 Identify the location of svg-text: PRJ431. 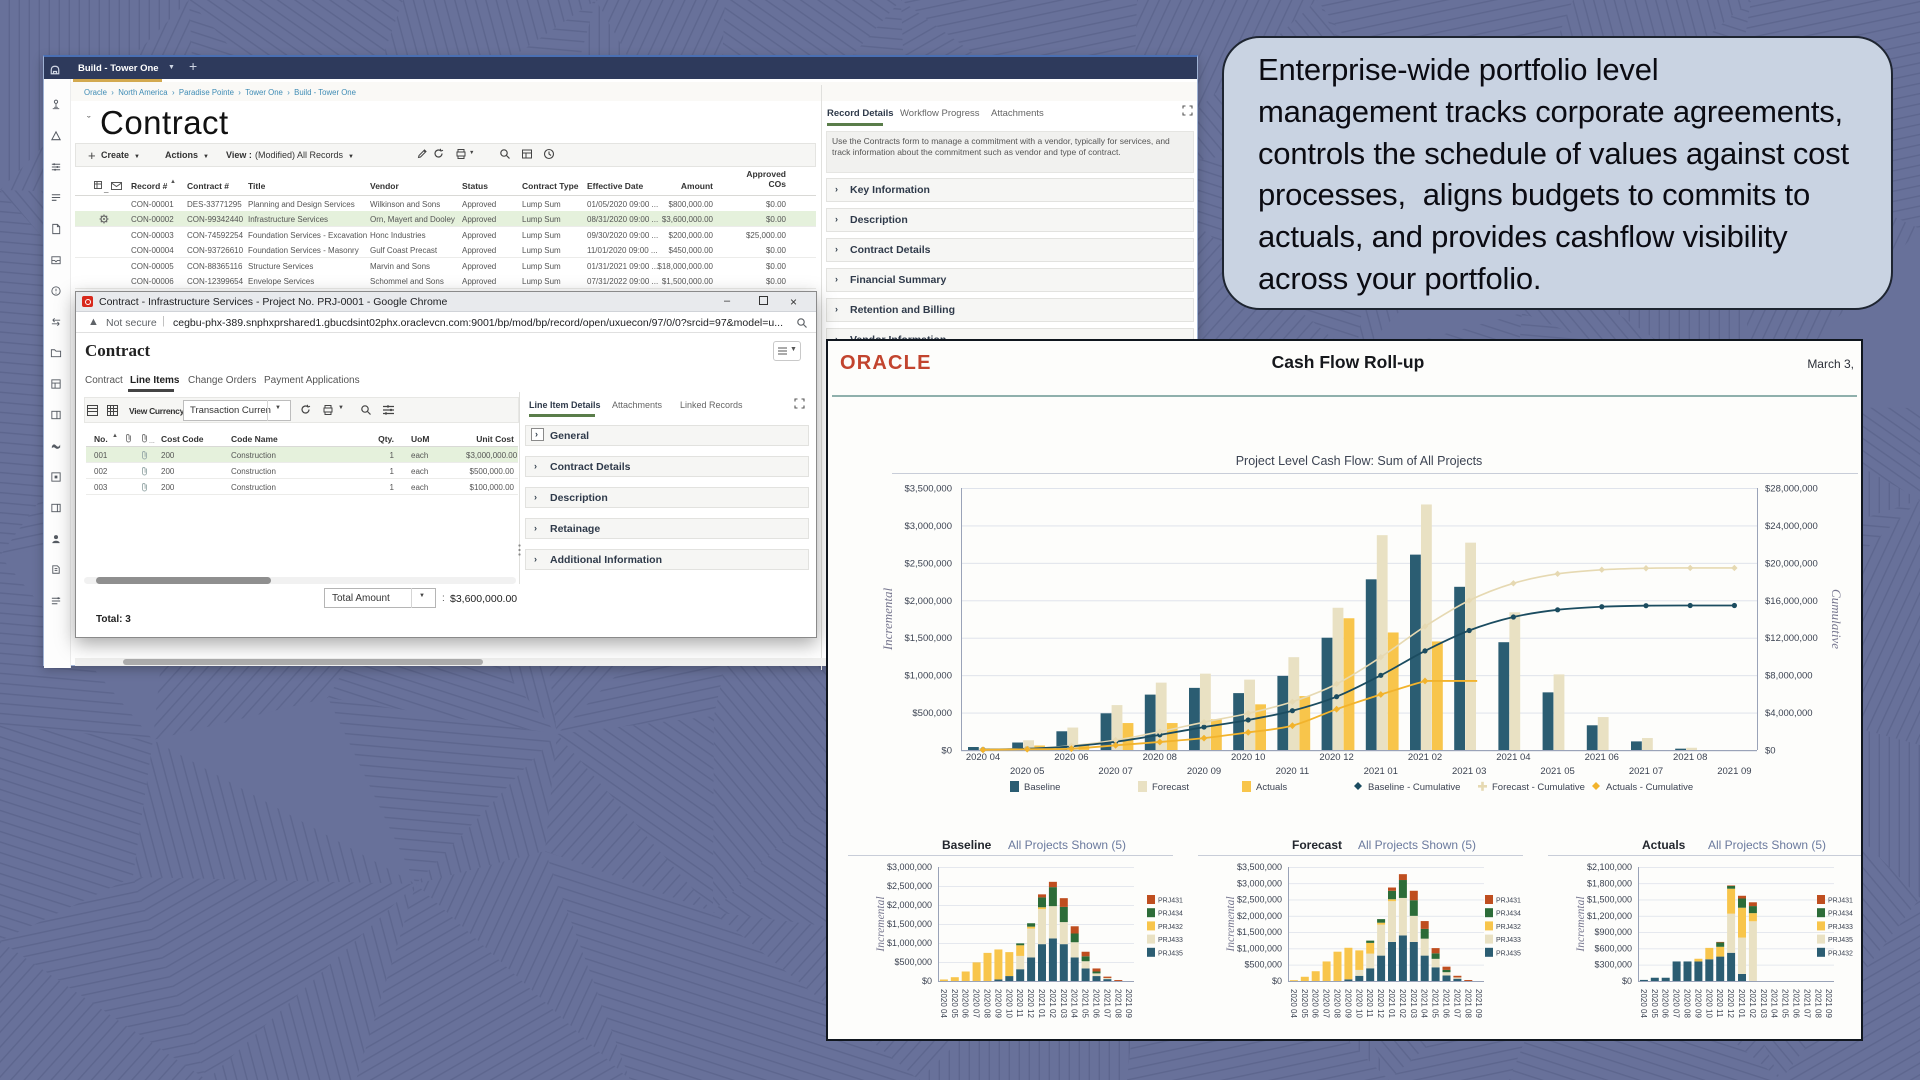
(1508, 901).